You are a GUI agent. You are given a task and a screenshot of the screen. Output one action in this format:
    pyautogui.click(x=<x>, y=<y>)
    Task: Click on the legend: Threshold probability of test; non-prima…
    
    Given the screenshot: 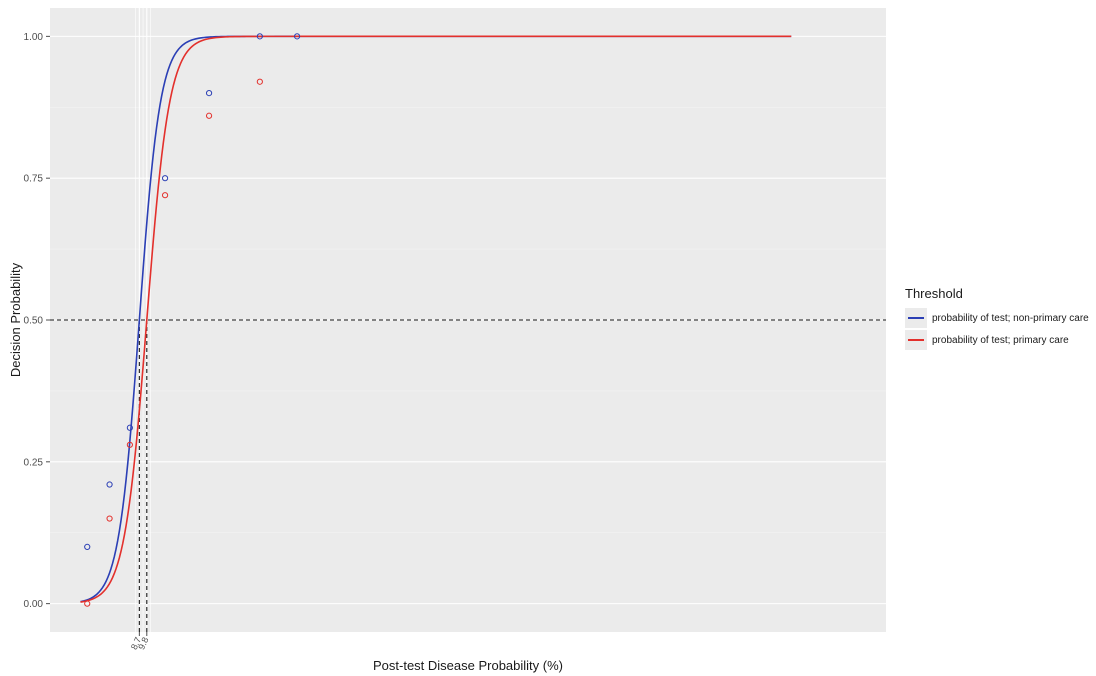 What is the action you would take?
    pyautogui.click(x=997, y=318)
    